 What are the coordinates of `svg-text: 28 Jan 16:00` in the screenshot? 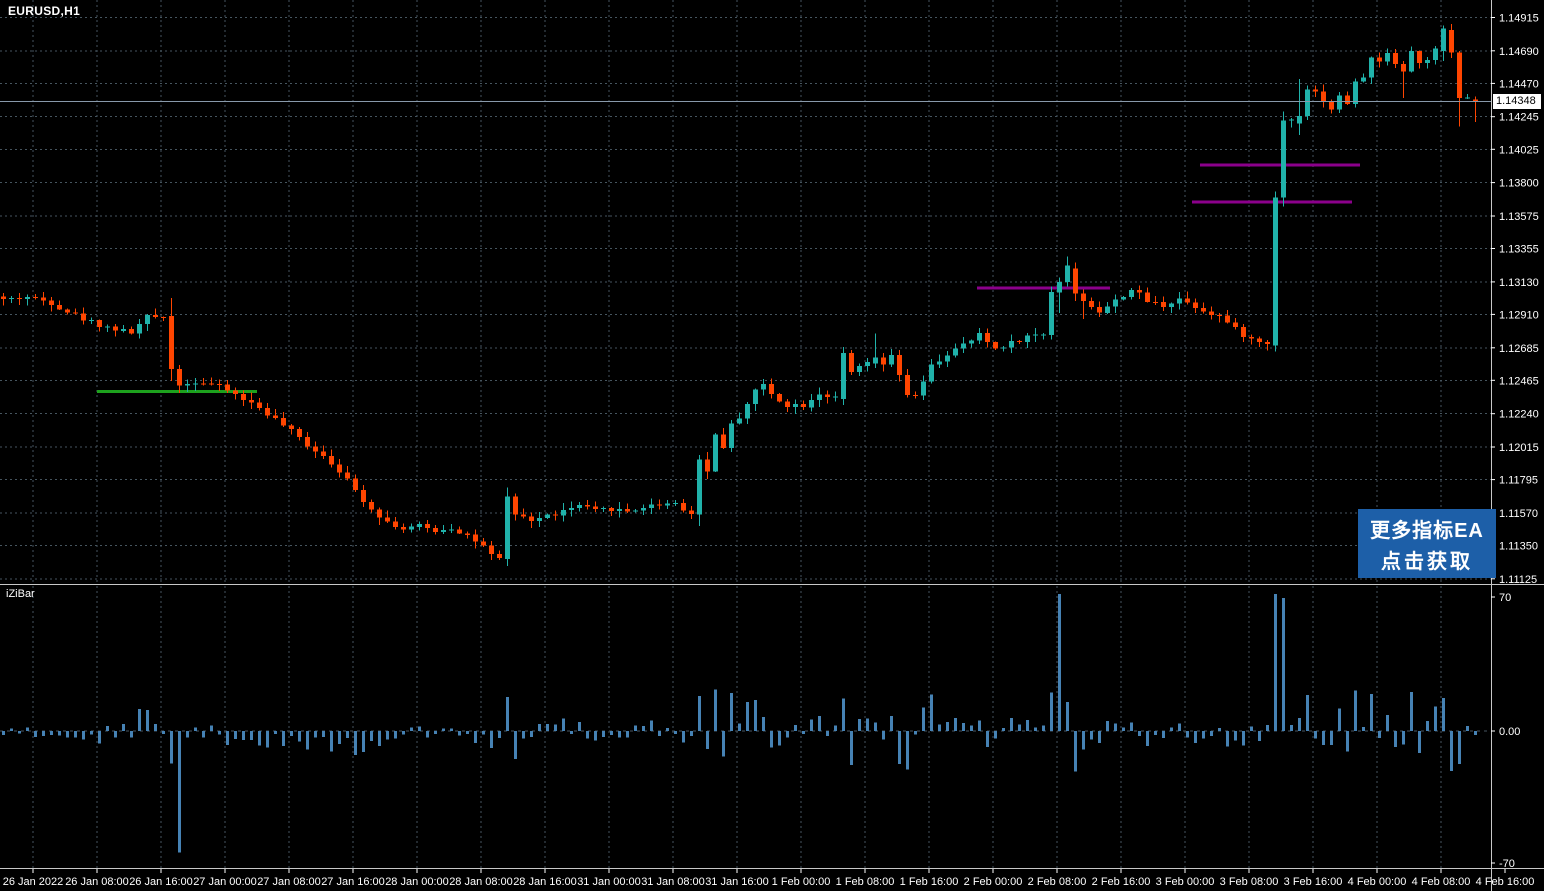 It's located at (545, 882).